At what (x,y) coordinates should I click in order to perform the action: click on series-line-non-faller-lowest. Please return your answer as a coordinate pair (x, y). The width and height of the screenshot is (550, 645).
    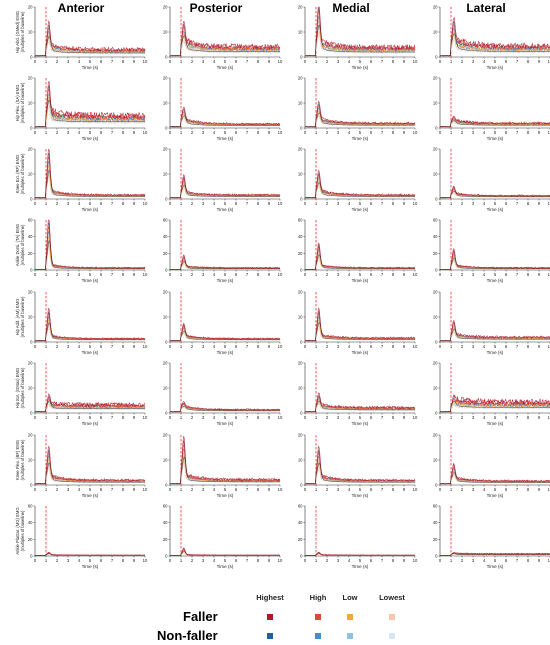
    Looking at the image, I should click on (90, 408).